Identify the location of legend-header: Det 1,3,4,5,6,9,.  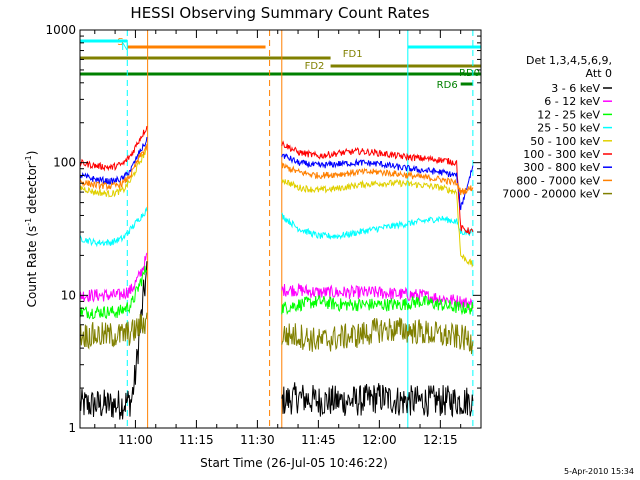
(569, 60).